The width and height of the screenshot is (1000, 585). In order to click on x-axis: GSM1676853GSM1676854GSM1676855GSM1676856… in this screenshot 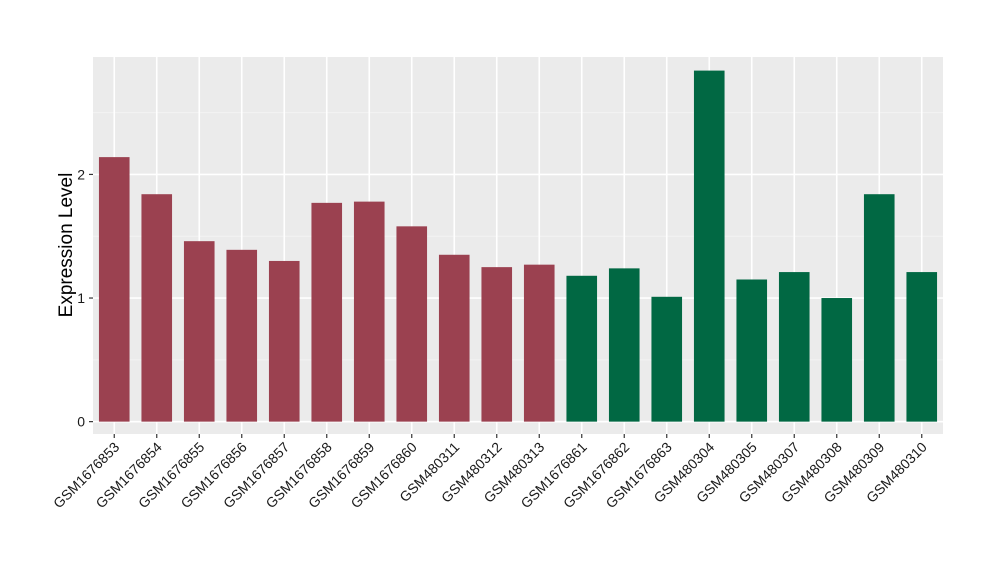, I will do `click(490, 472)`.